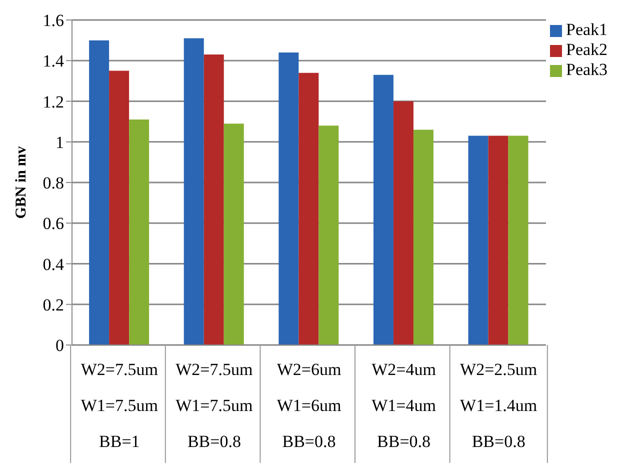  I want to click on y-tick-label: 1.6, so click(53, 20).